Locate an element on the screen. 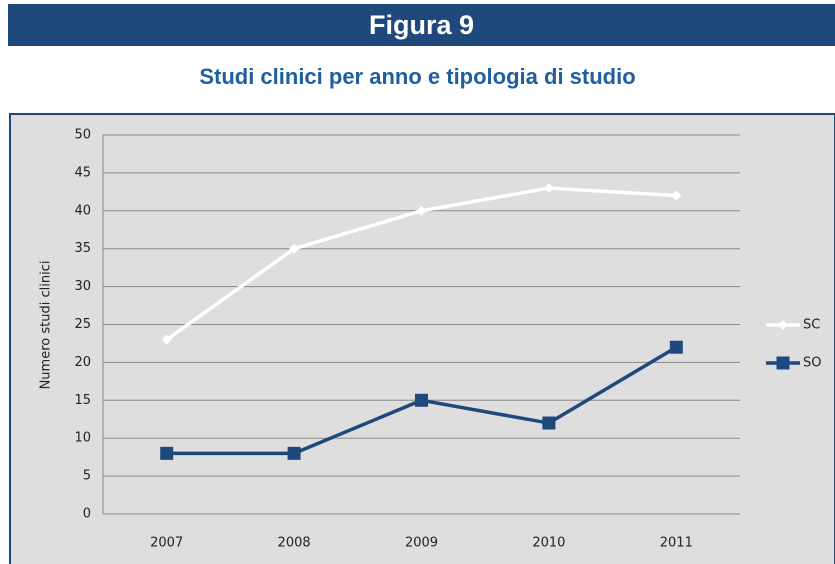 Image resolution: width=835 pixels, height=564 pixels. y-axis-label: Numero studi clinici is located at coordinates (46, 325).